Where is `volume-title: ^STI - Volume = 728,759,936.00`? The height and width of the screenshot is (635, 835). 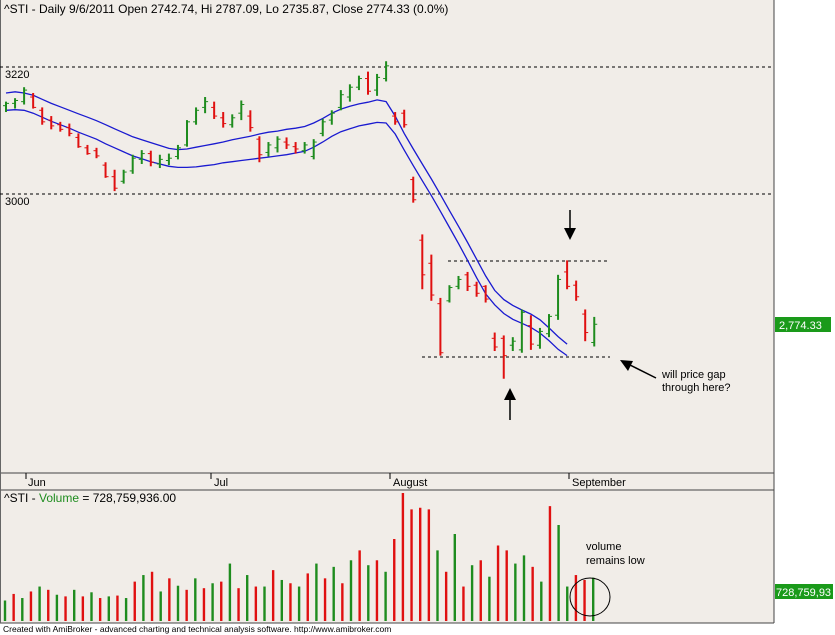 volume-title: ^STI - Volume = 728,759,936.00 is located at coordinates (90, 498).